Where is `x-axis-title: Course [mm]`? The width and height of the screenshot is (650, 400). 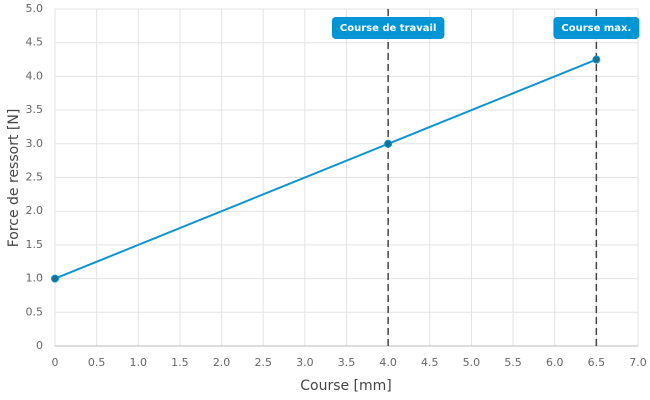 x-axis-title: Course [mm] is located at coordinates (346, 386).